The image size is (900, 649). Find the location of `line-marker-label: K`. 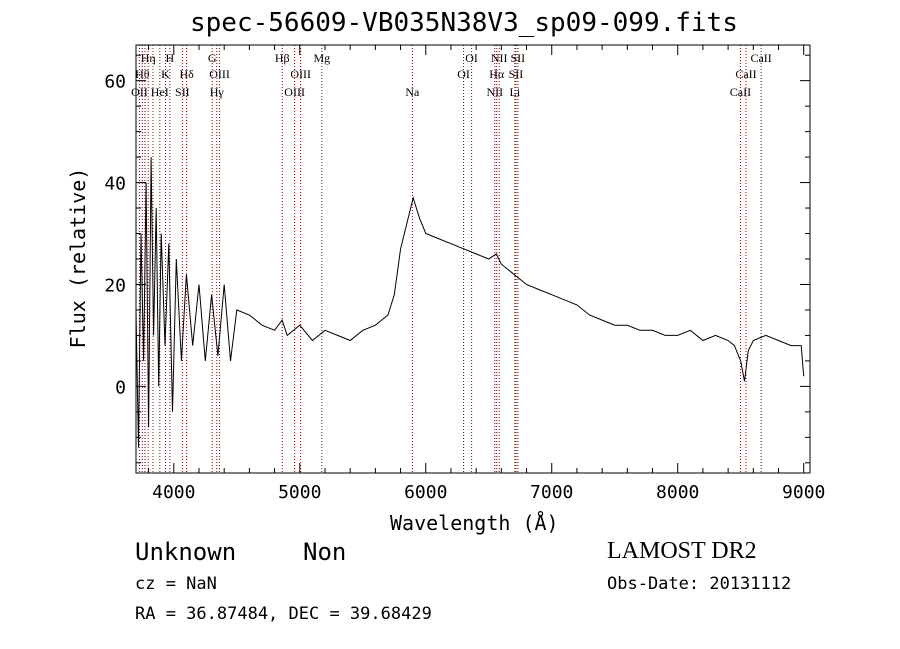

line-marker-label: K is located at coordinates (165, 74).